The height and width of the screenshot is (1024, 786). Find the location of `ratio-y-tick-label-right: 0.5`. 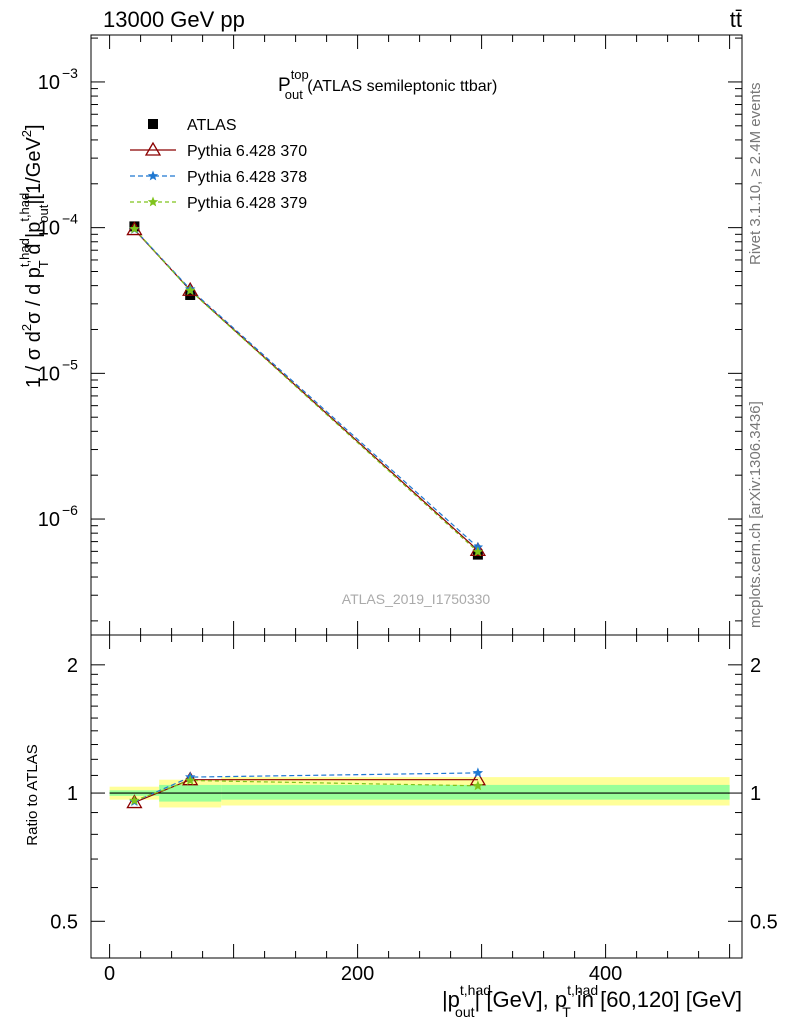

ratio-y-tick-label-right: 0.5 is located at coordinates (764, 922).